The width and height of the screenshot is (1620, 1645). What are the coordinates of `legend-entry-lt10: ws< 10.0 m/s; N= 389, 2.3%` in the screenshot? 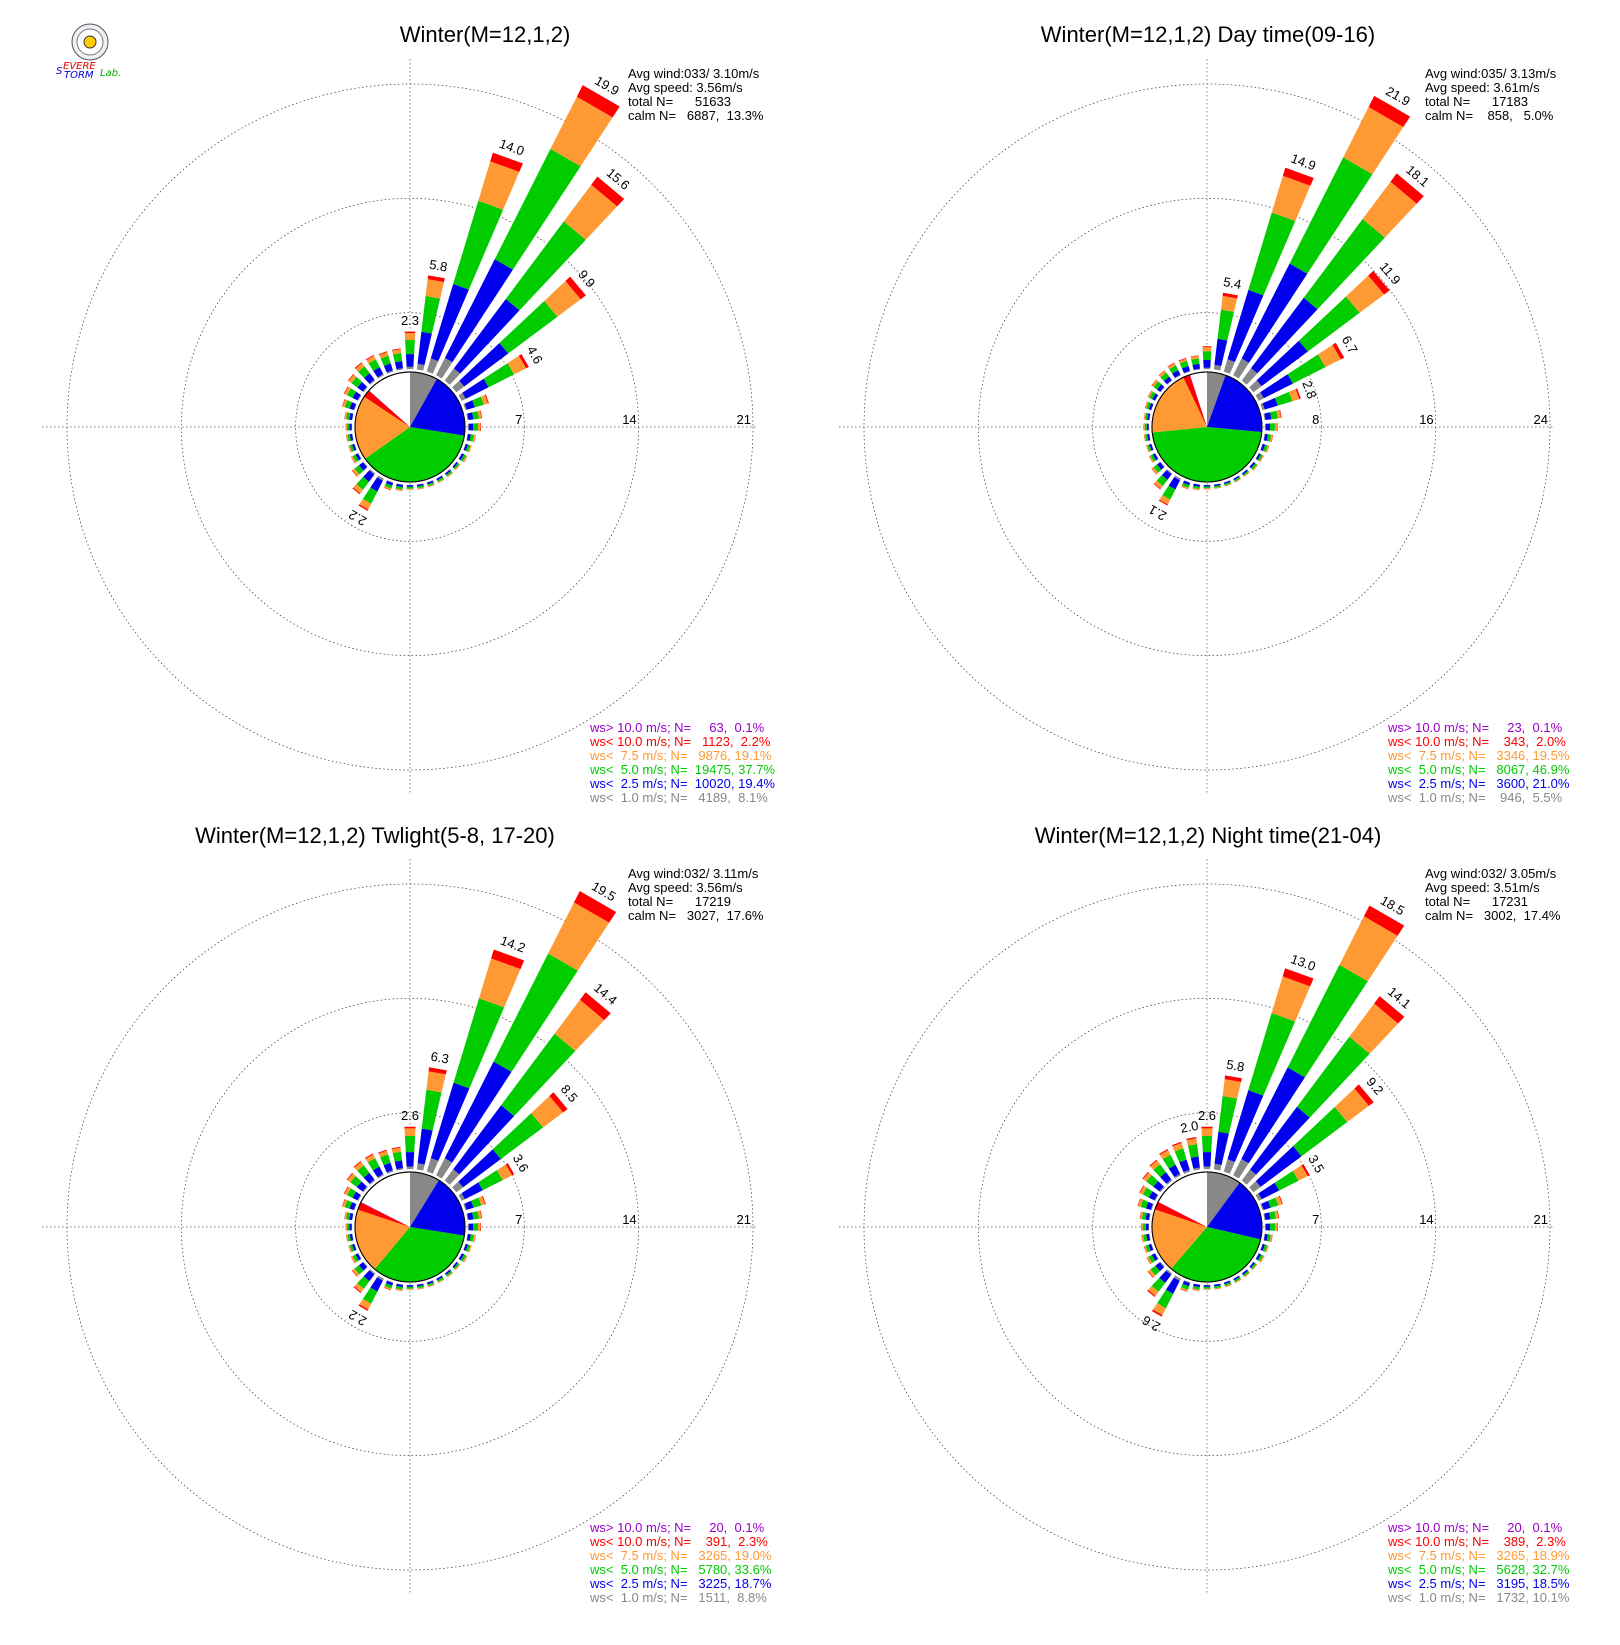 It's located at (1476, 1541).